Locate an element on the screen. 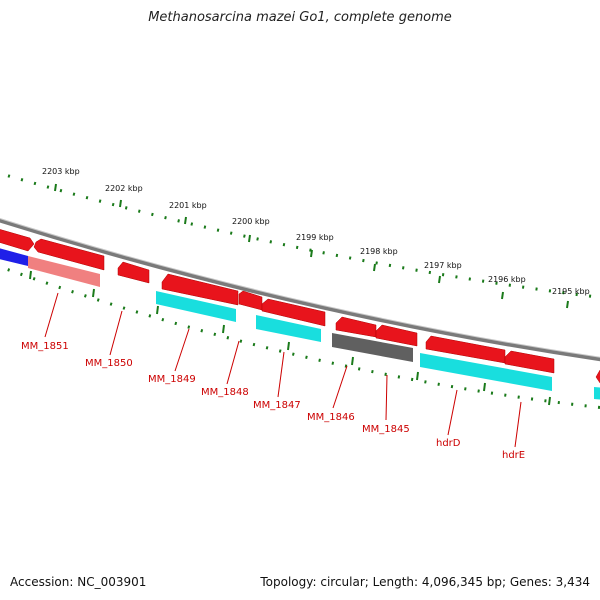 The height and width of the screenshot is (600, 600). ruler-label-2195: 2195 kbp is located at coordinates (571, 291).